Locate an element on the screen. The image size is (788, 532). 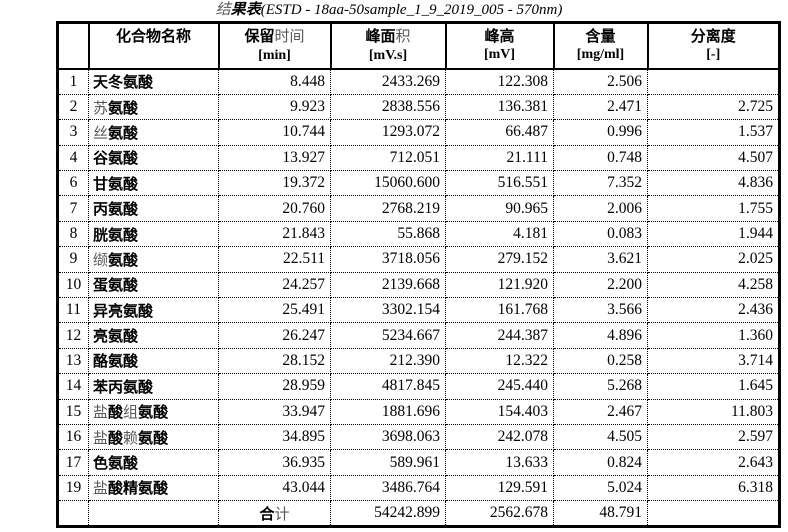
cell-no: 9 is located at coordinates (73, 259).